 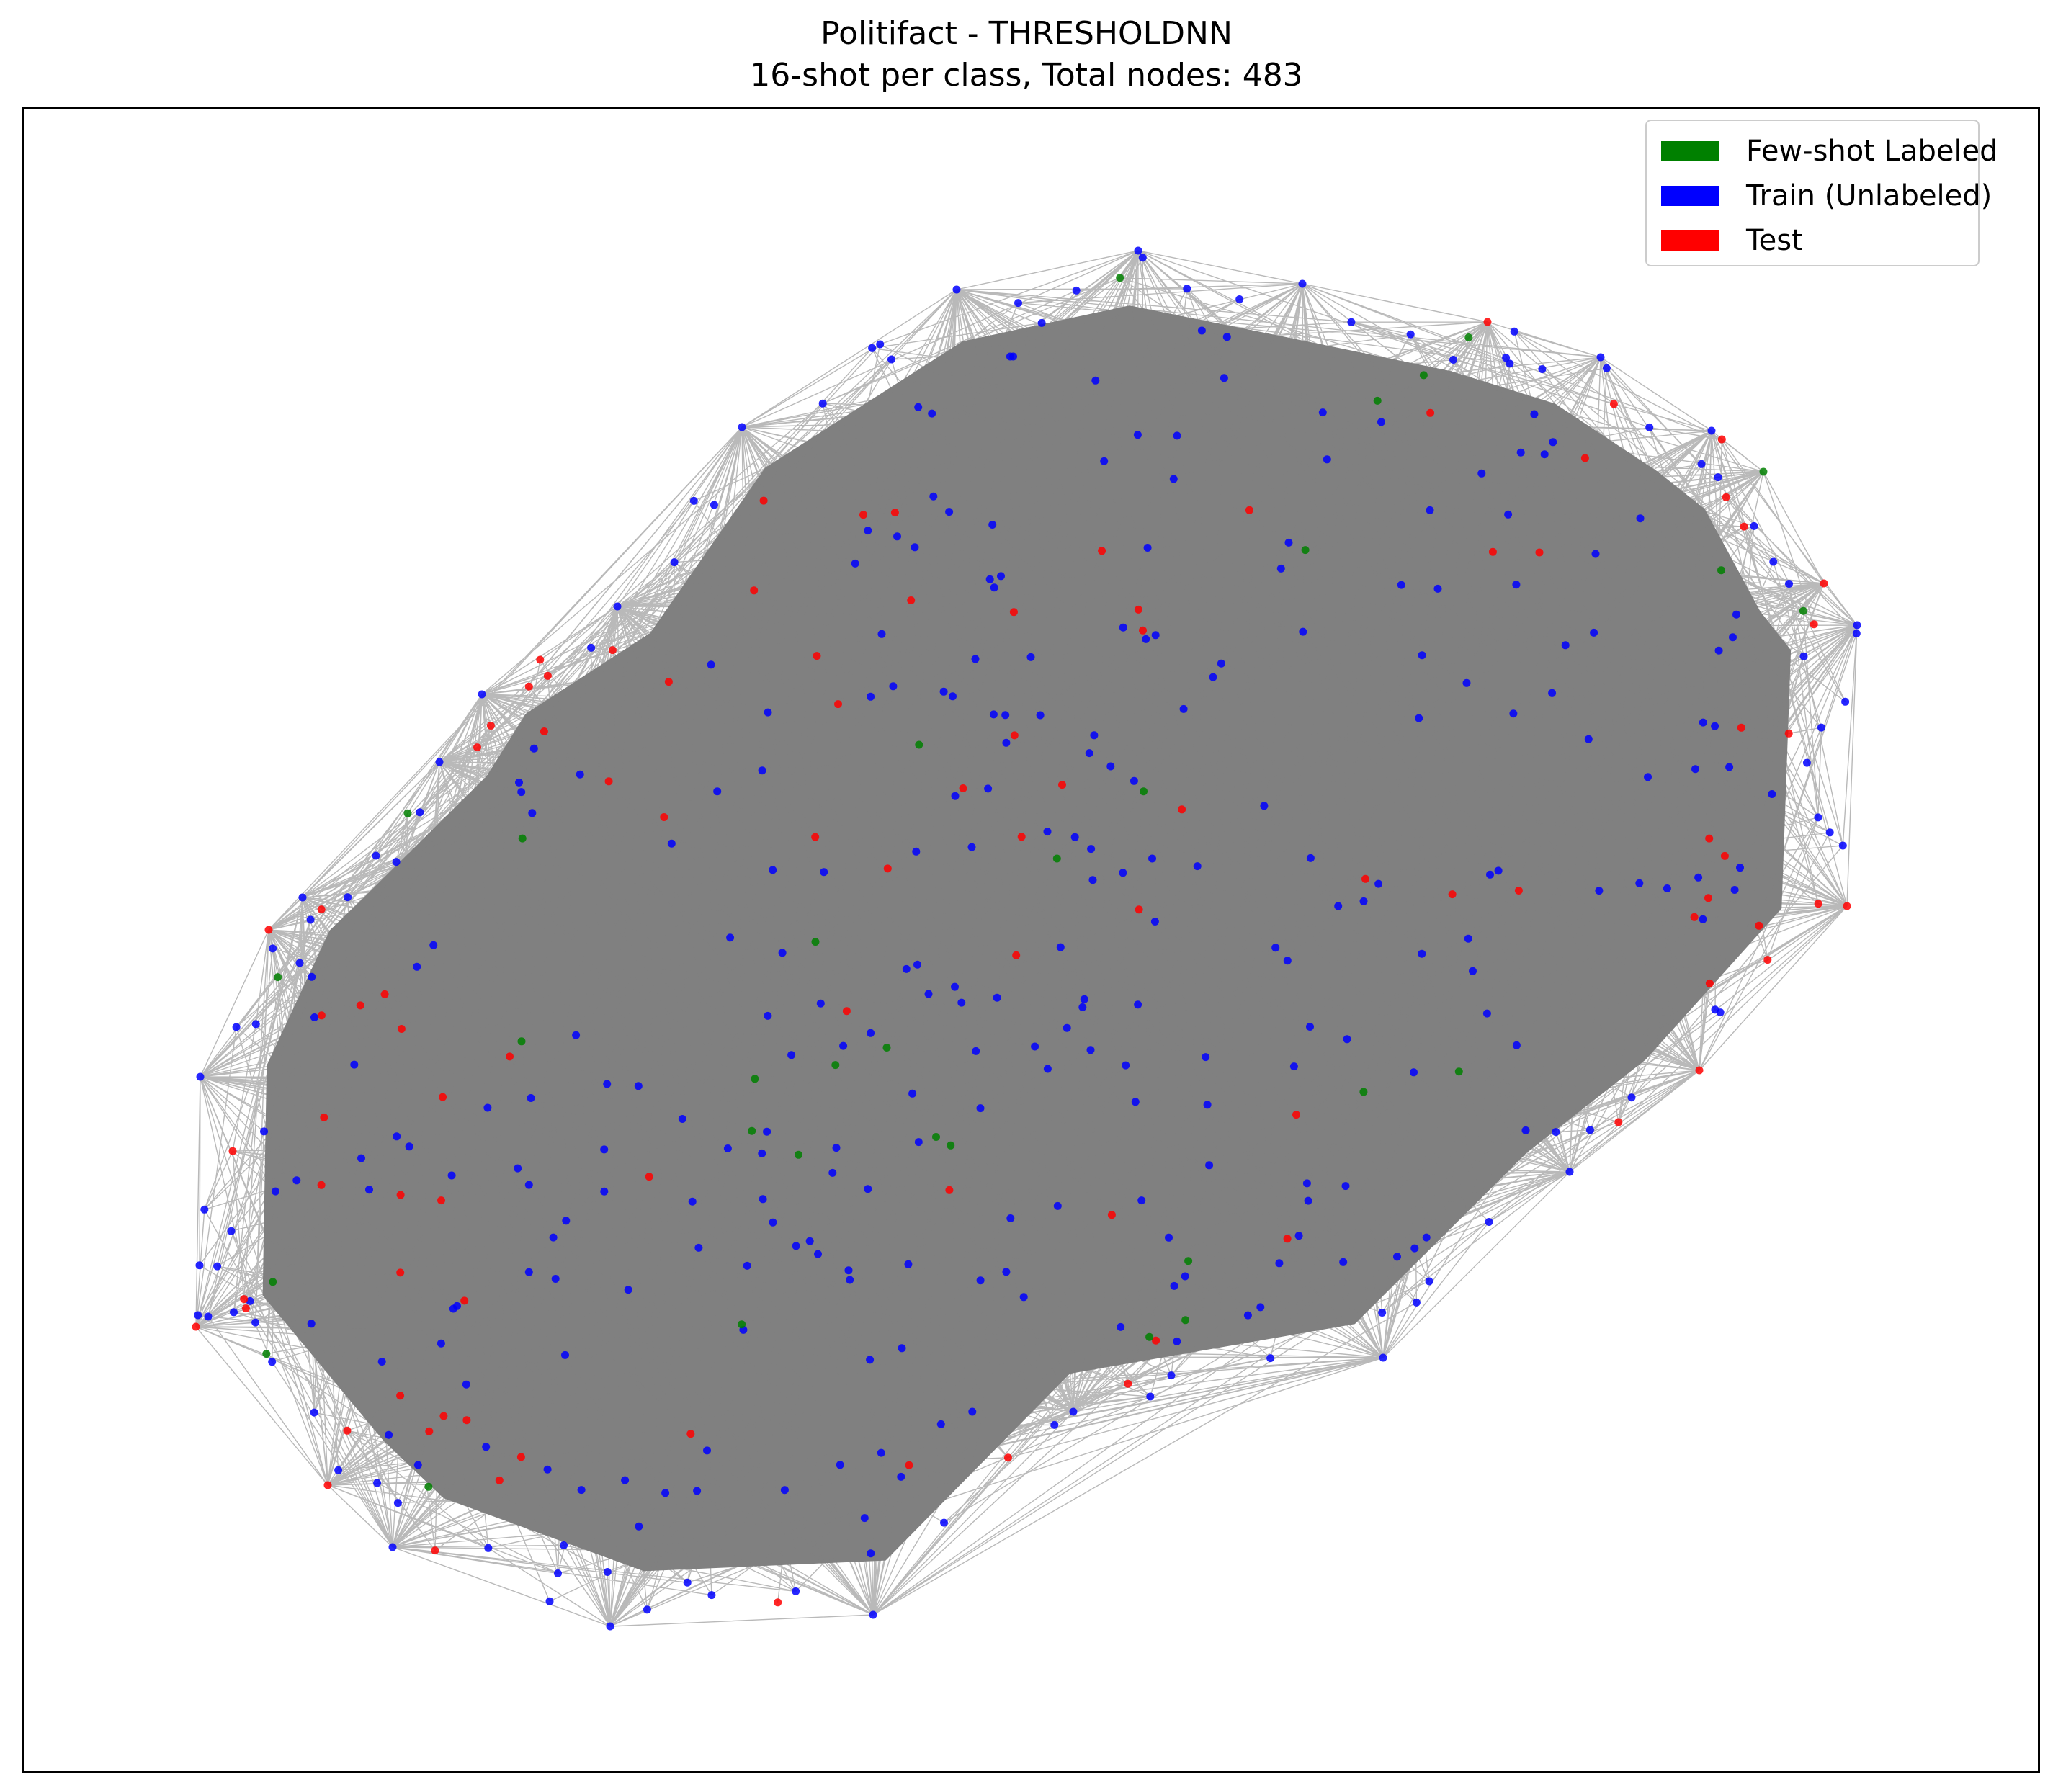 I want to click on title-line-1: Politifact - THRESHOLDNN, so click(x=1026, y=33).